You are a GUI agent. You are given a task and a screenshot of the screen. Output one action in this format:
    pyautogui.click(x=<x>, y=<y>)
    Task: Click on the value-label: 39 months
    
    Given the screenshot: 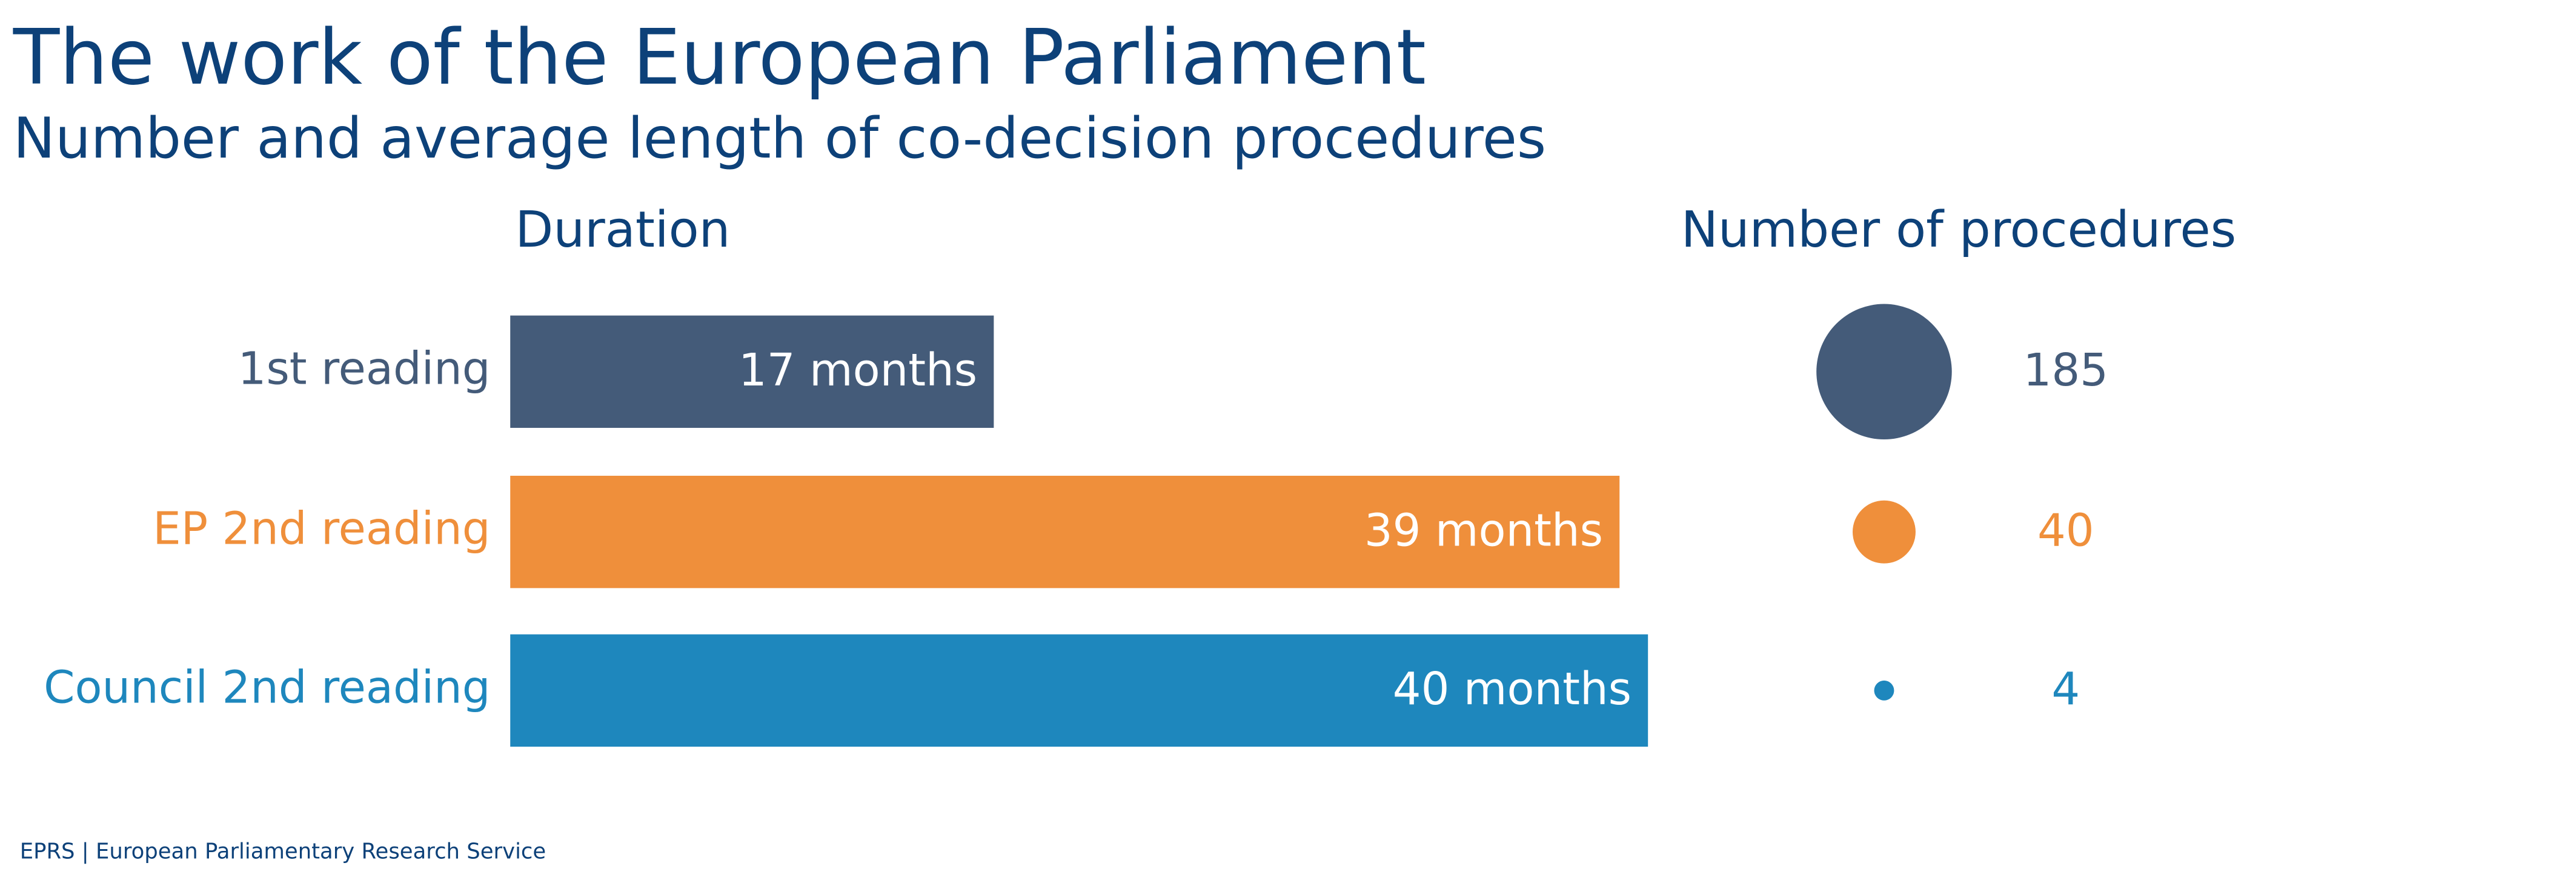 What is the action you would take?
    pyautogui.click(x=1483, y=530)
    